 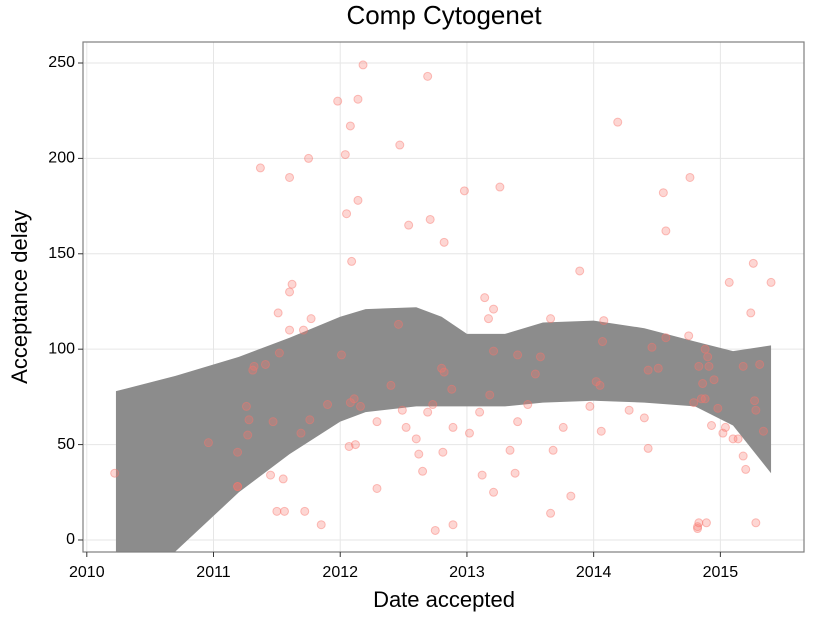 What do you see at coordinates (594, 572) in the screenshot?
I see `x-tick-label: 2014` at bounding box center [594, 572].